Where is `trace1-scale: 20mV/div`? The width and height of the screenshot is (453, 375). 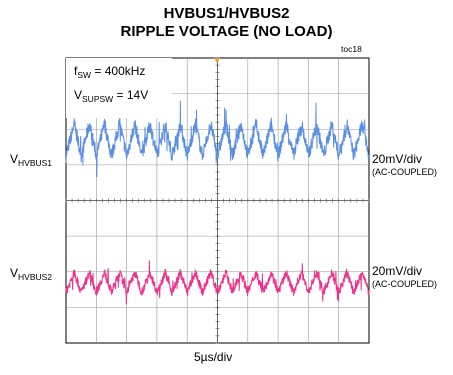
trace1-scale: 20mV/div is located at coordinates (397, 159).